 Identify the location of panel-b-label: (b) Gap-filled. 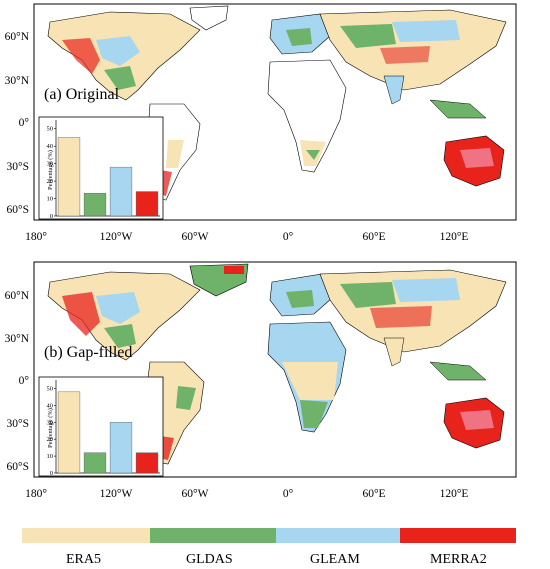
(88, 352).